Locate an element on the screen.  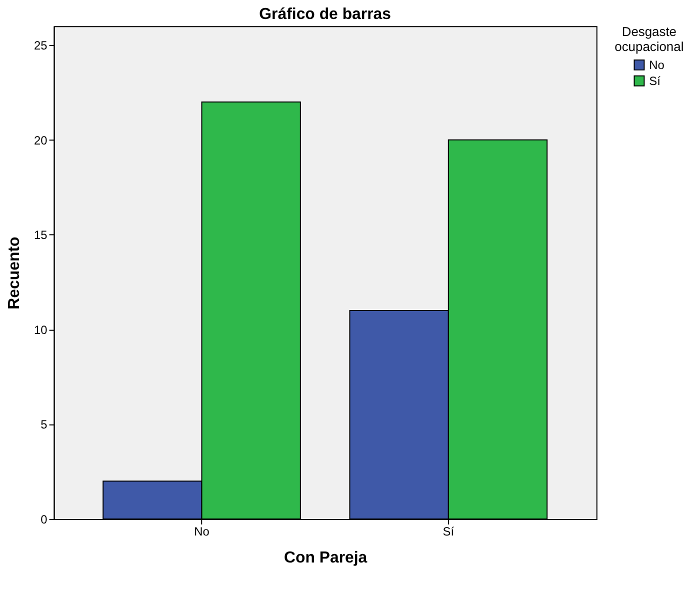
legend-label: Sí is located at coordinates (655, 81).